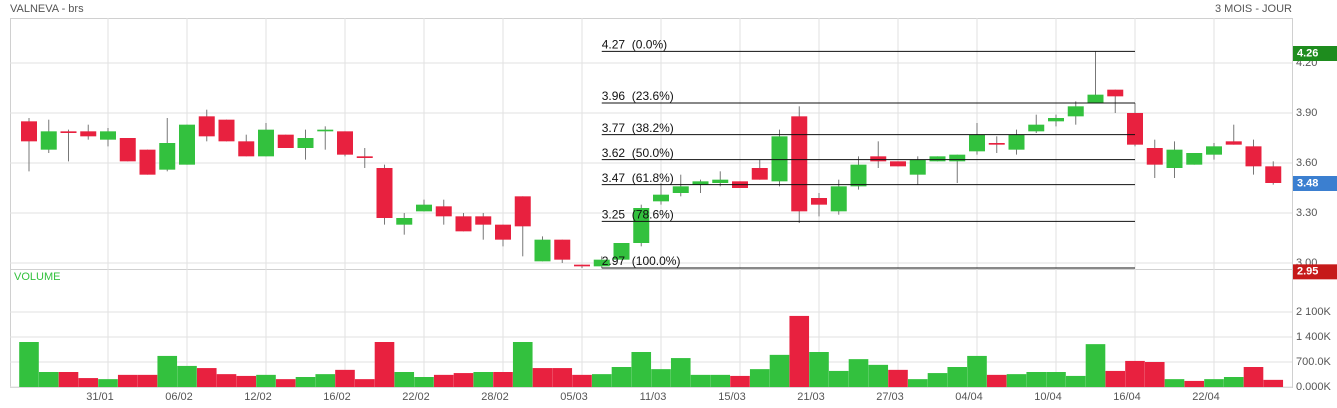  What do you see at coordinates (1314, 312) in the screenshot?
I see `volume-tick-label: 2 100K` at bounding box center [1314, 312].